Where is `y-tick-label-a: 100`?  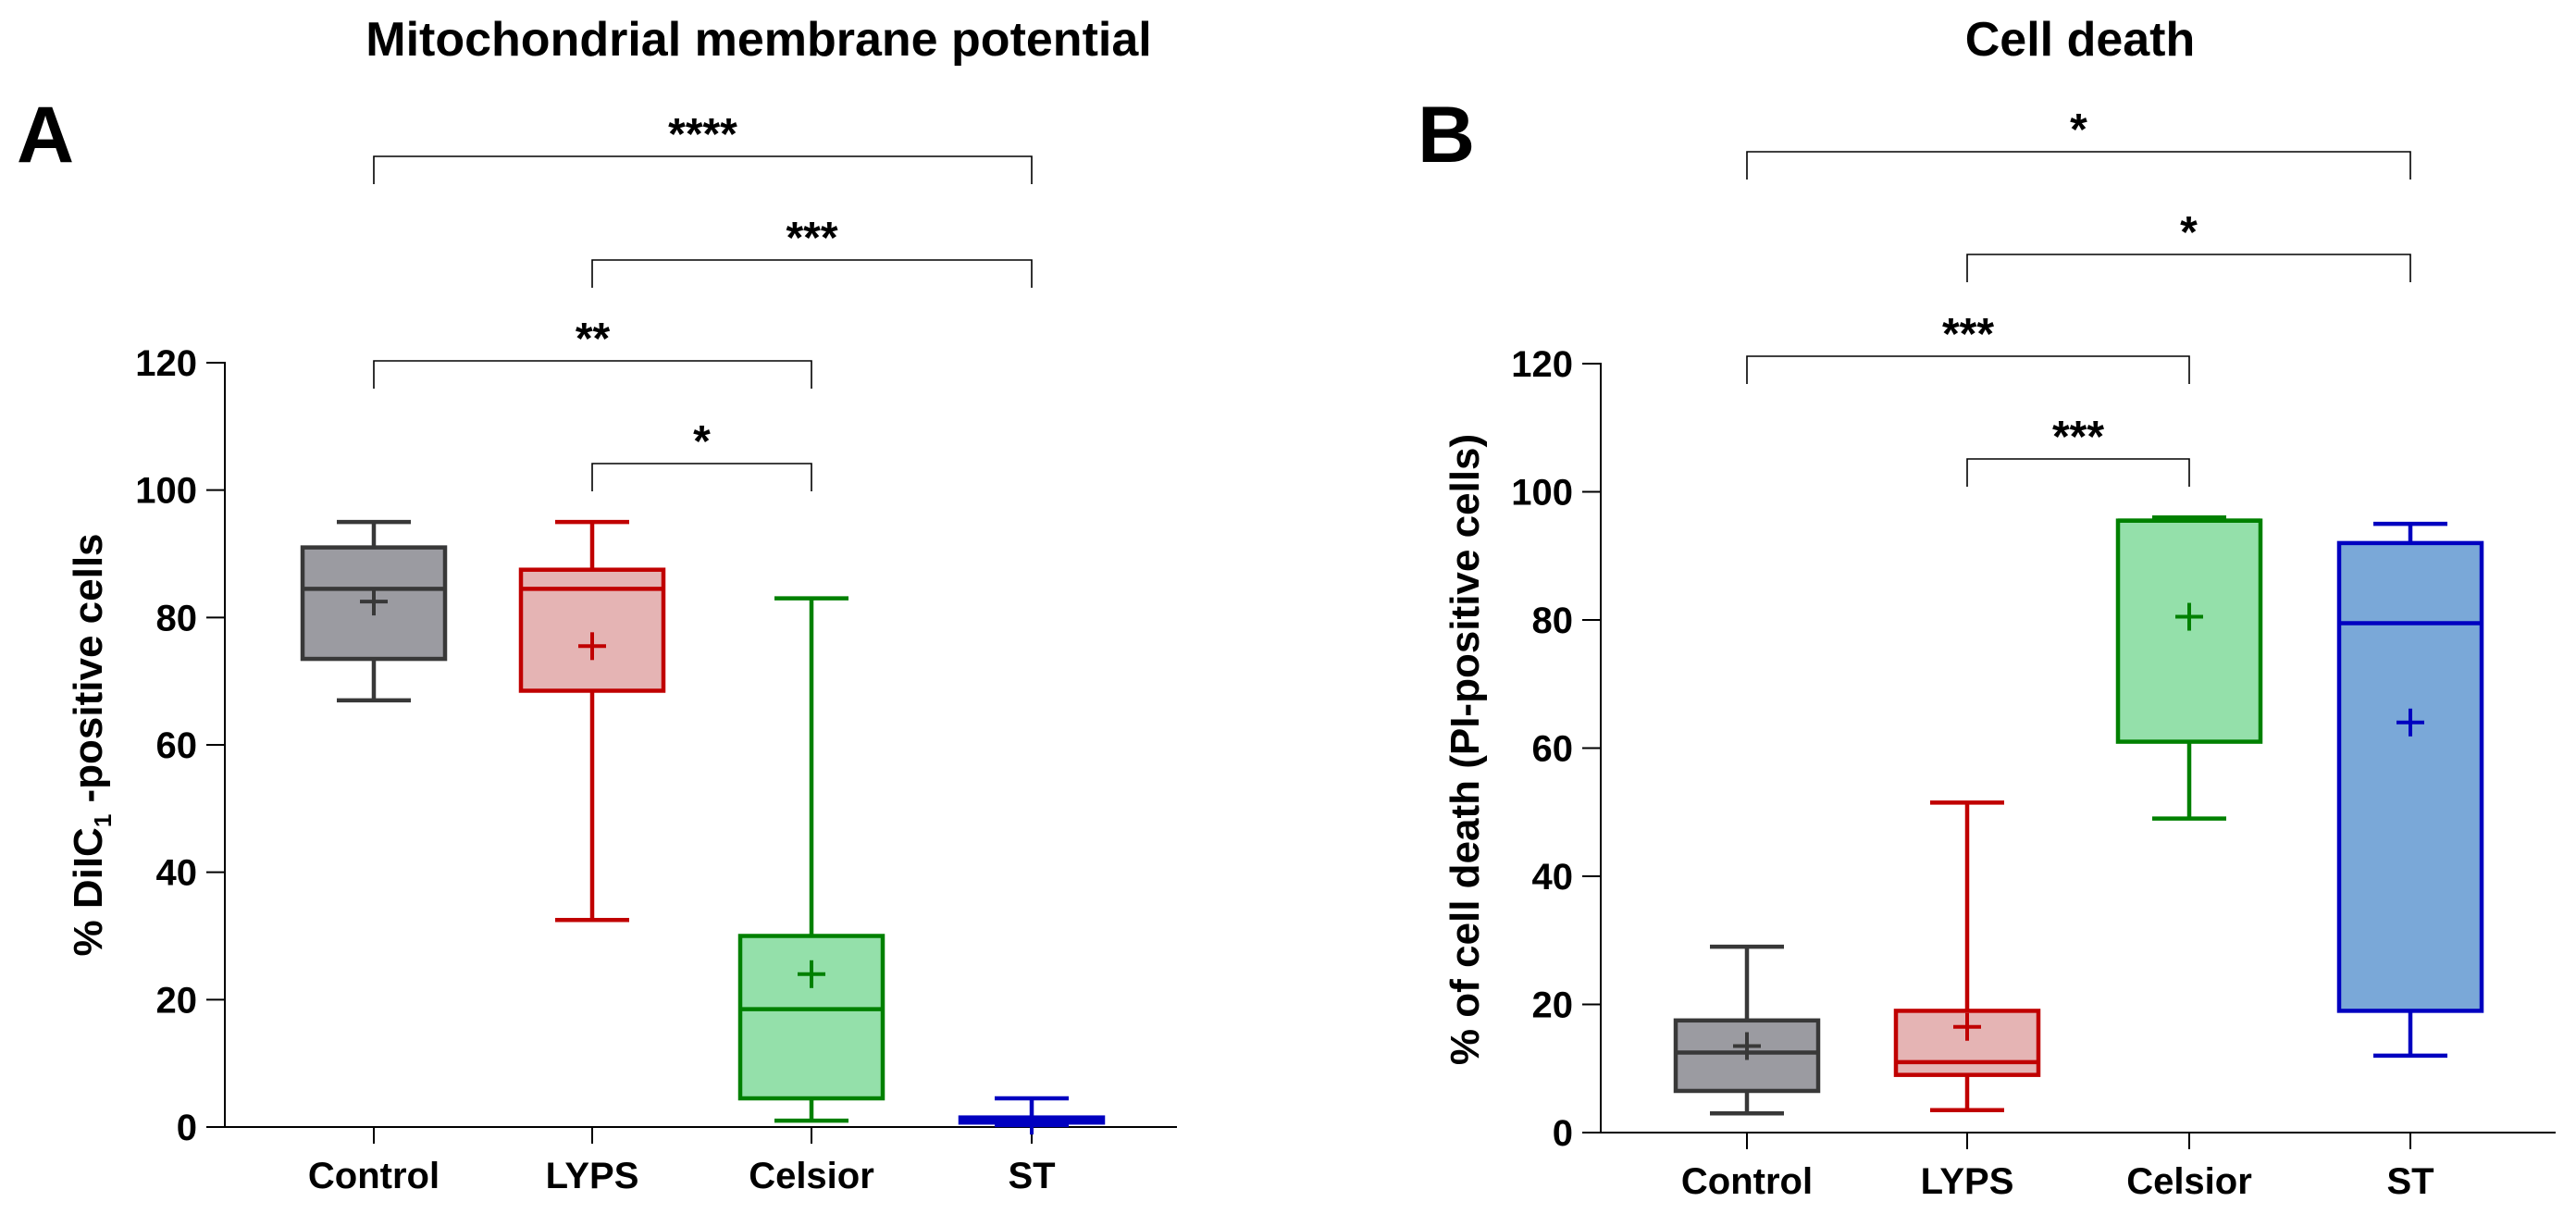 y-tick-label-a: 100 is located at coordinates (166, 491).